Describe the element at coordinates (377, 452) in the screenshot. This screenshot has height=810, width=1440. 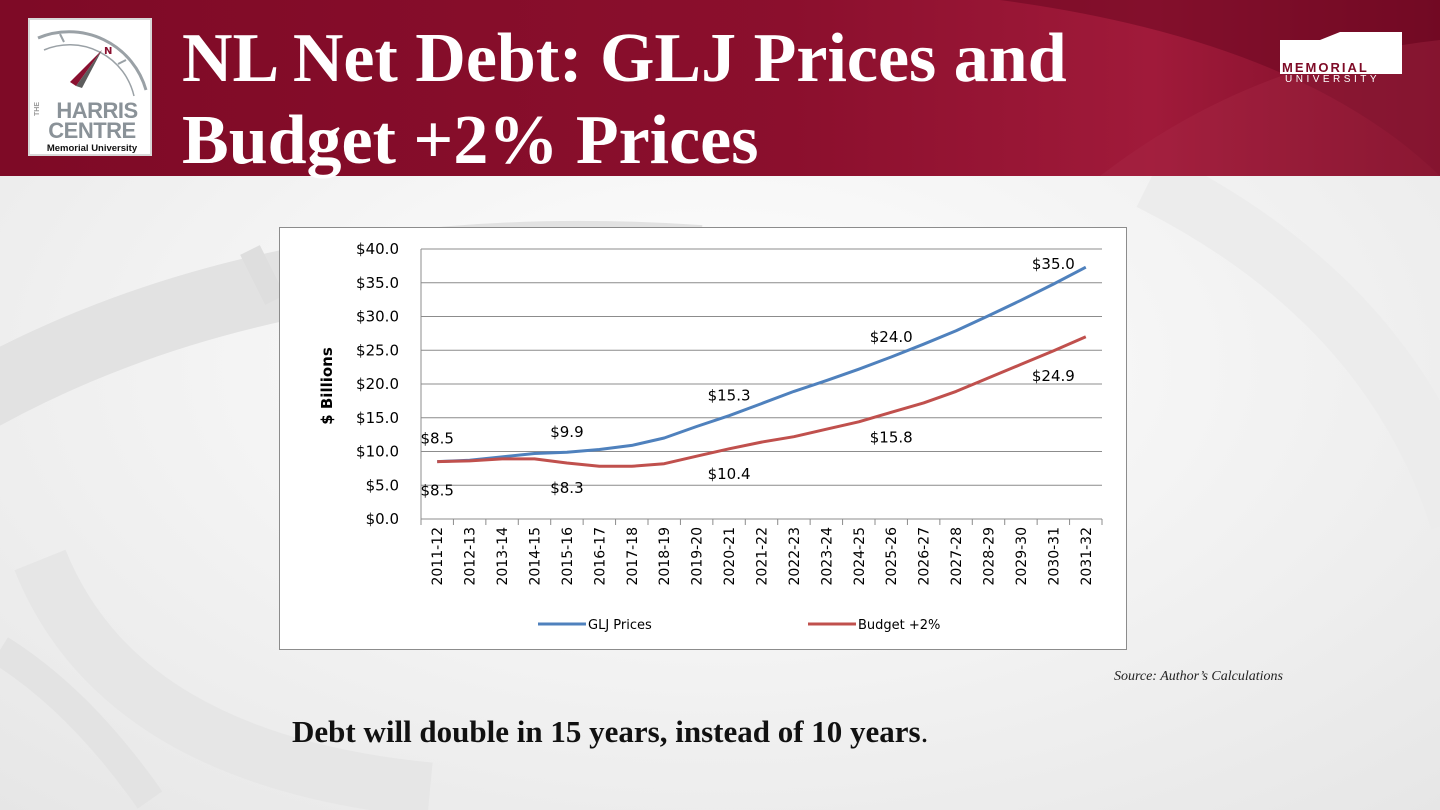
I see `y-tick-label: $10.0` at that location.